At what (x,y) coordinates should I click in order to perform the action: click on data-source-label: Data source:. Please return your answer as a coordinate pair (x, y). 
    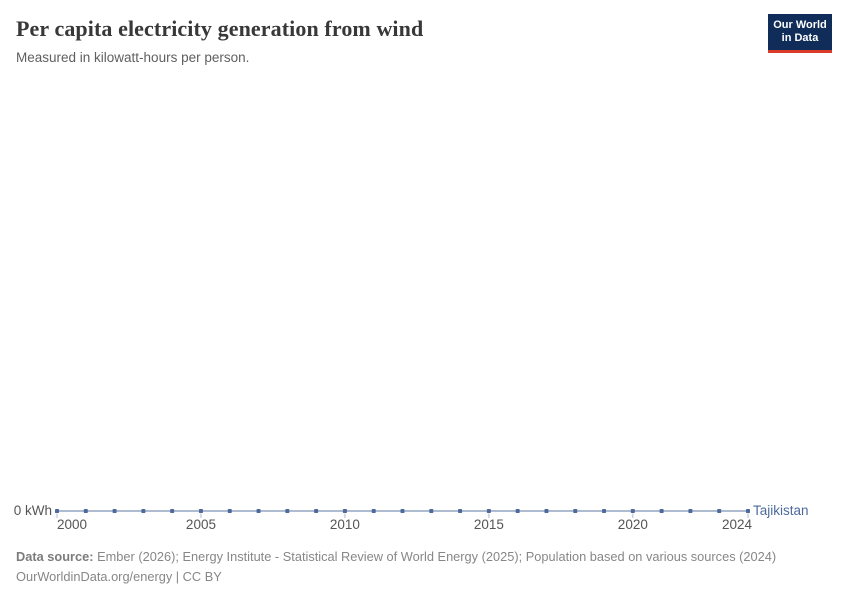
    Looking at the image, I should click on (55, 556).